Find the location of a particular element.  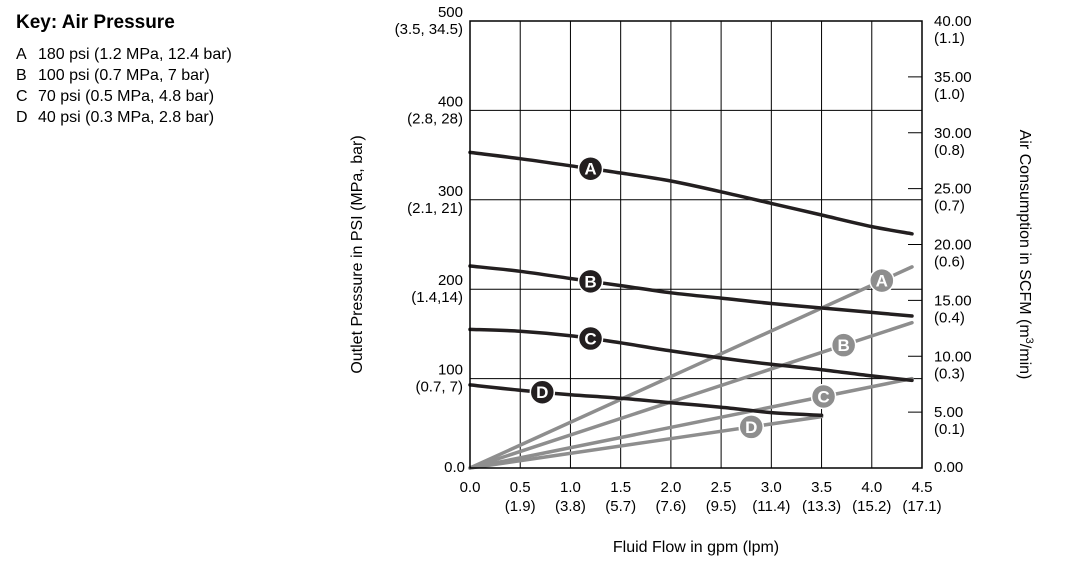

pressure-label-c: C is located at coordinates (590, 338).